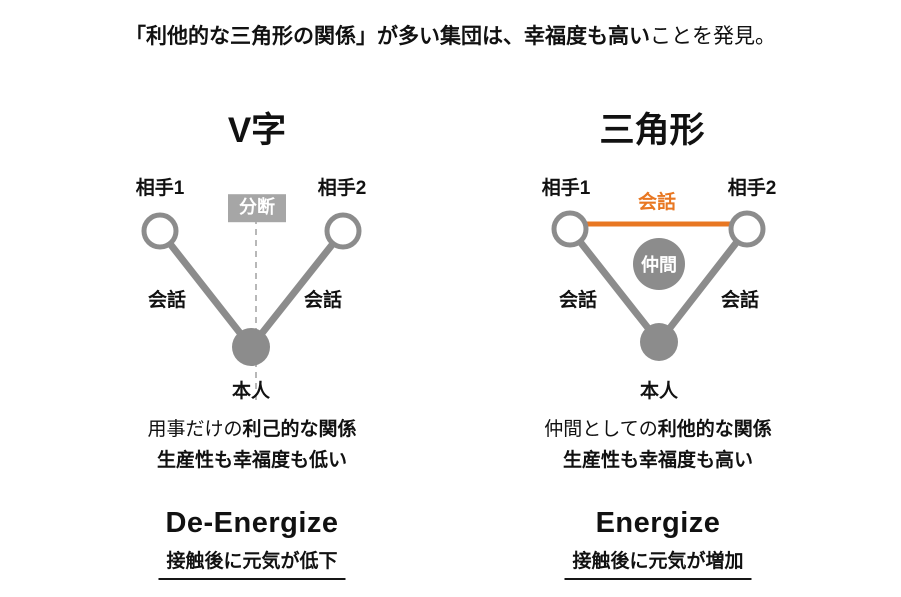 This screenshot has height=597, width=901. What do you see at coordinates (167, 300) in the screenshot?
I see `left-panel-edge-label-left: 会話` at bounding box center [167, 300].